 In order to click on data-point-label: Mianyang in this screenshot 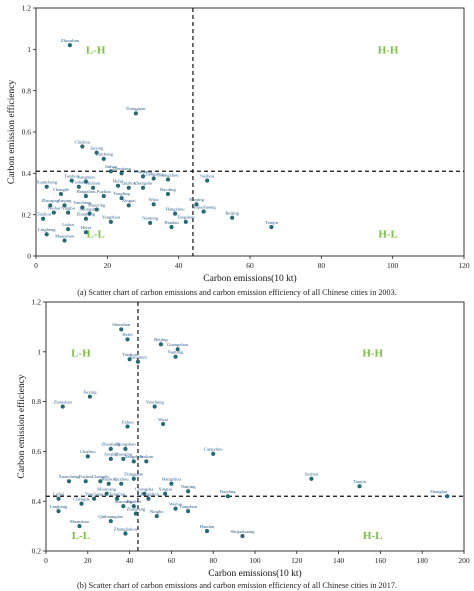, I will do `click(106, 489)`.